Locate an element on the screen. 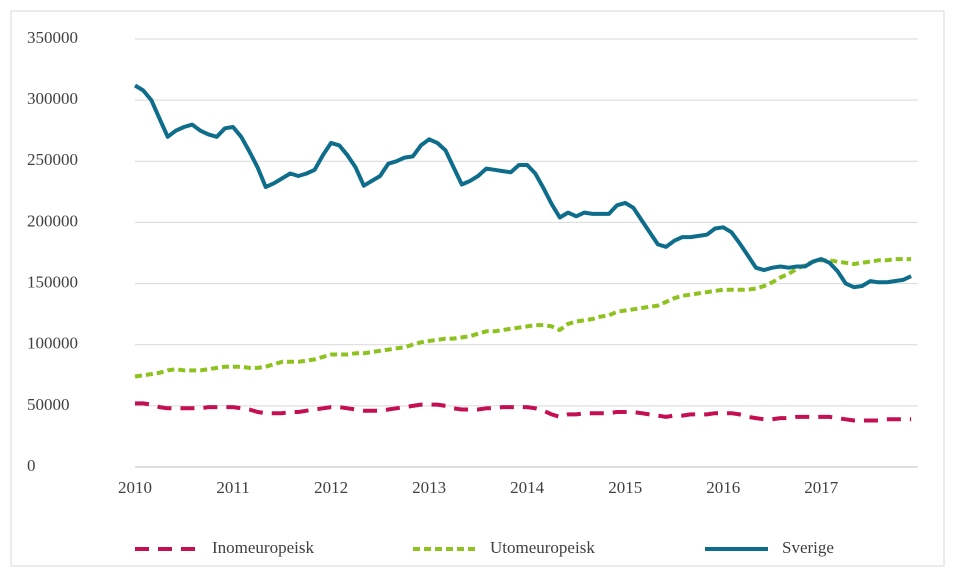  y-tick-label: 250000 is located at coordinates (52, 159).